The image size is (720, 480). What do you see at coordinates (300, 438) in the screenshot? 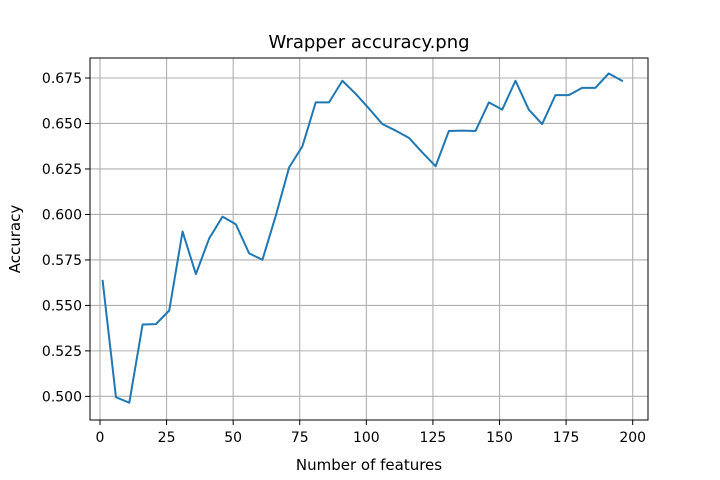
I see `x-tick-label: 75` at bounding box center [300, 438].